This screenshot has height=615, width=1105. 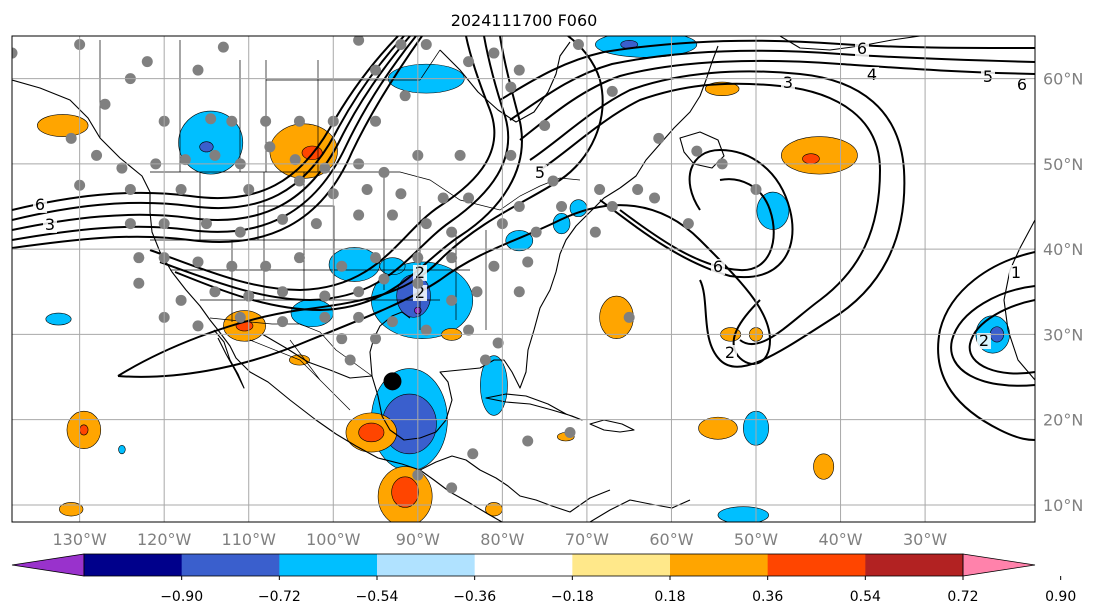 I want to click on colorbar-tick-label: −0.36, so click(x=474, y=597).